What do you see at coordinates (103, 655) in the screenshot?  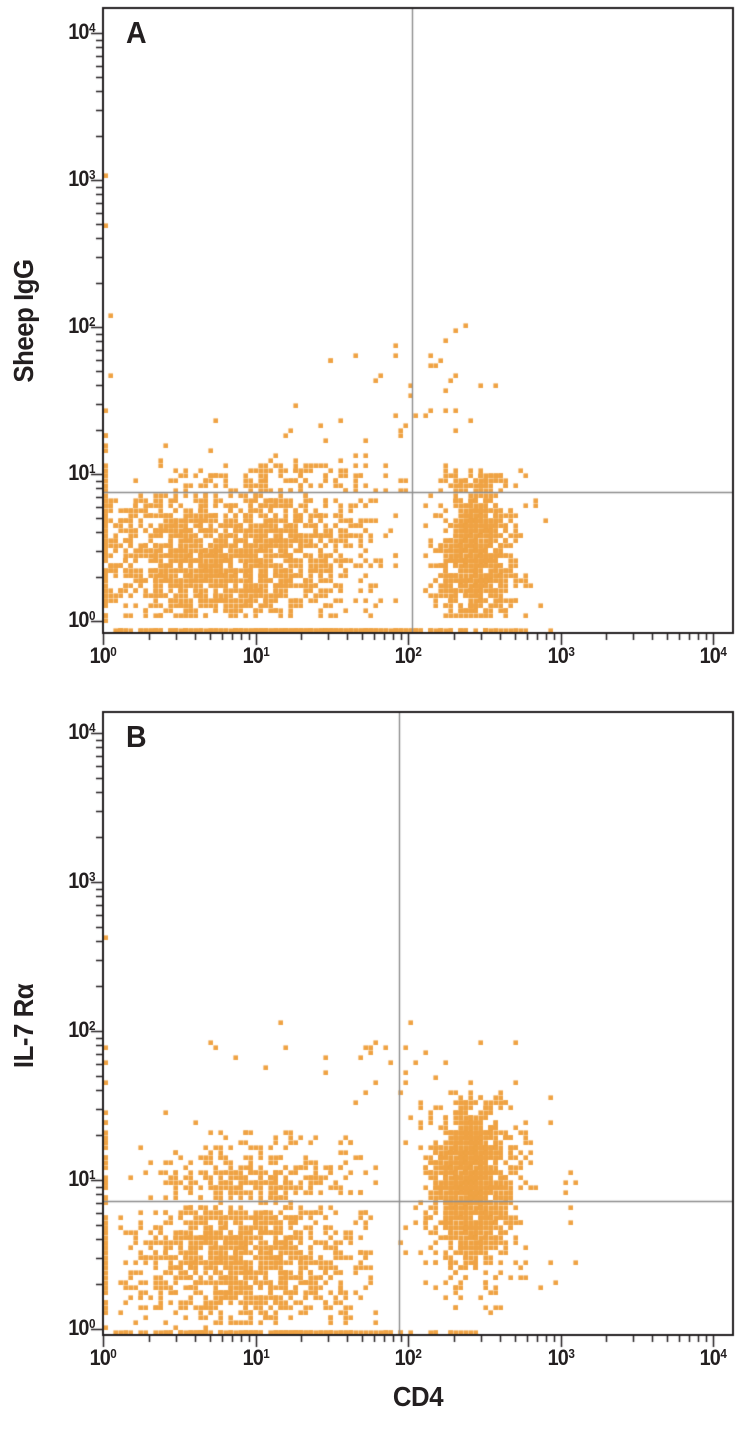 I see `x-tick-label-10e0-panel-a: 10⁰` at bounding box center [103, 655].